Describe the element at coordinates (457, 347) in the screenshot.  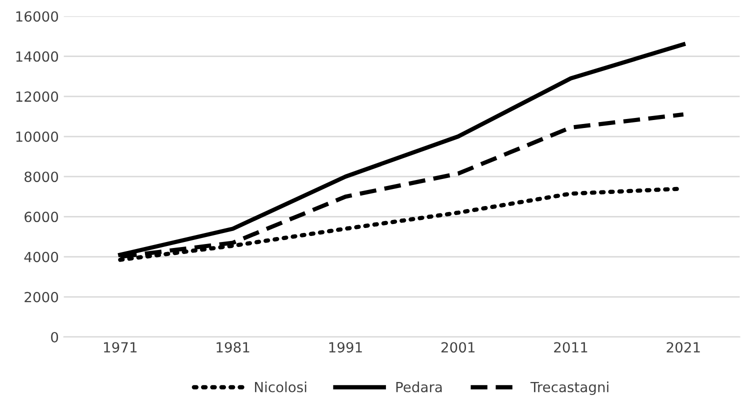
I see `x-tick-label: 2001` at that location.